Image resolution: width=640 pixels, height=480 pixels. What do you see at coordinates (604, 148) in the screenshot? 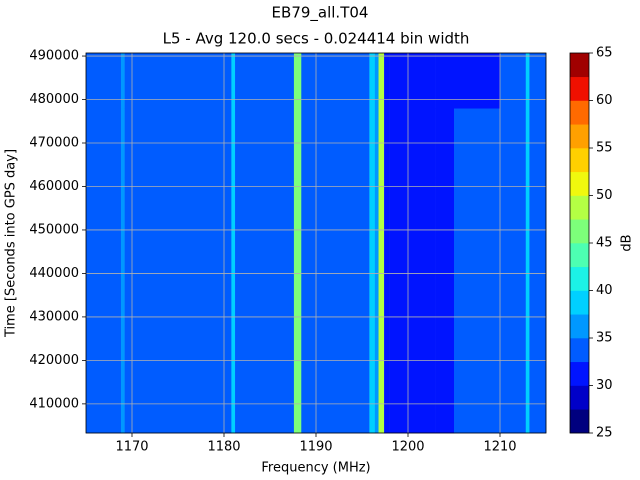
I see `colorbar-tick-label: 55` at bounding box center [604, 148].